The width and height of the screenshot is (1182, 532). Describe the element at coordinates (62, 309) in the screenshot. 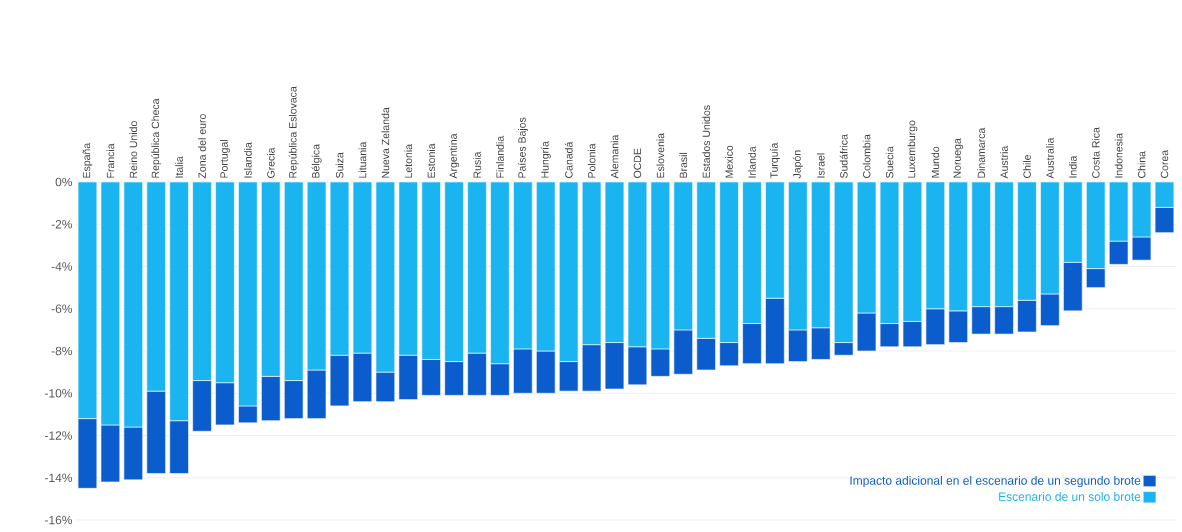

I see `y-tick-label: -6%` at that location.